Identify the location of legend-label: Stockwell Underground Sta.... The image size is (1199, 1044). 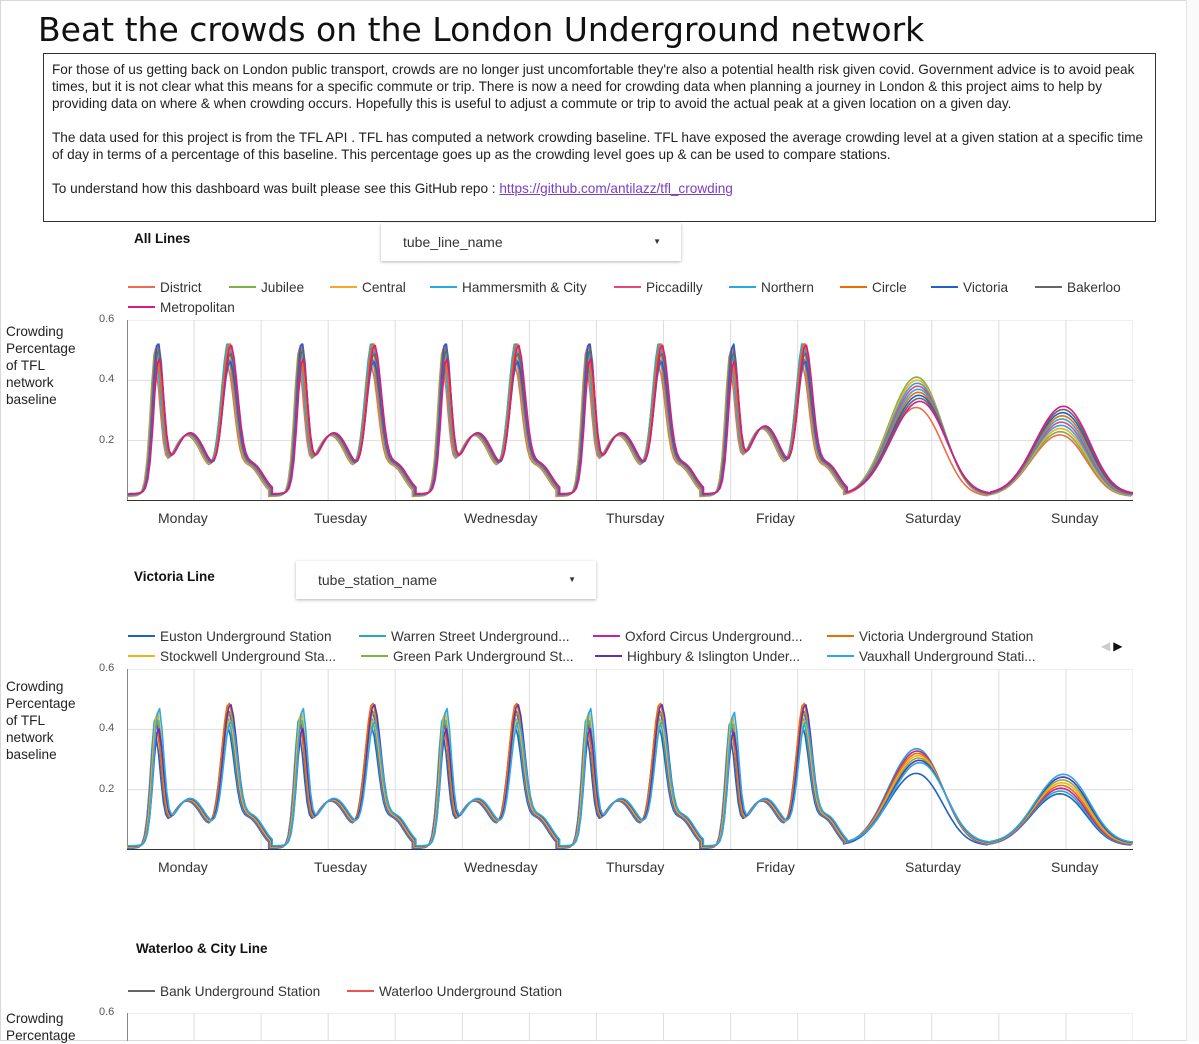
(248, 656).